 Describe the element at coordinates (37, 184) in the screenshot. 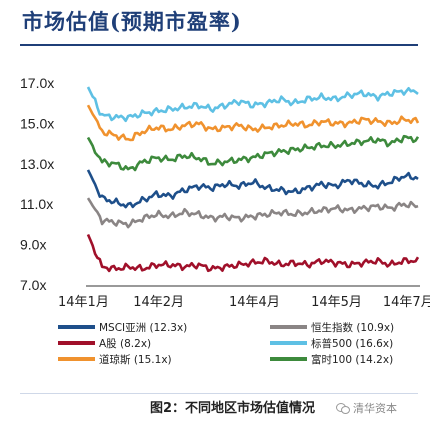

I see `y-axis-ticks: 17.0x 15.0x 13.0x 11.0x 9.0x 7.0x` at that location.